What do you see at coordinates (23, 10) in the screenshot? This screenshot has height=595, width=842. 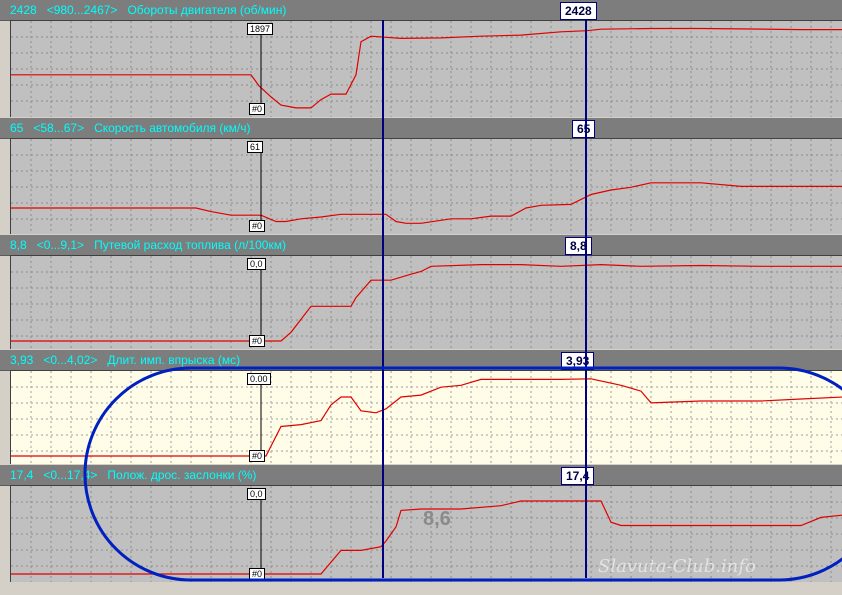 I see `current-value: 2428` at bounding box center [23, 10].